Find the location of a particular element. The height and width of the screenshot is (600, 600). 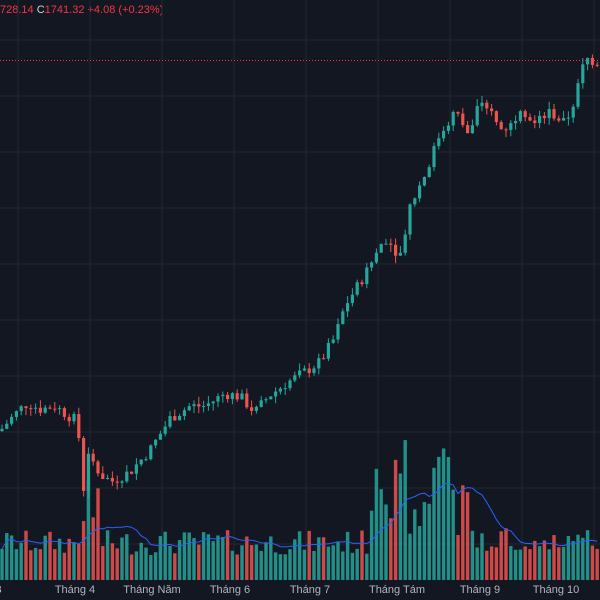

time-axis-label: g 3 is located at coordinates (1, 590).